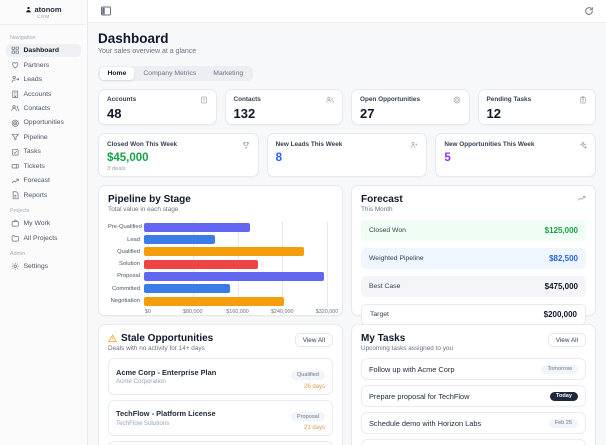  What do you see at coordinates (244, 114) in the screenshot?
I see `stat-value: 132` at bounding box center [244, 114].